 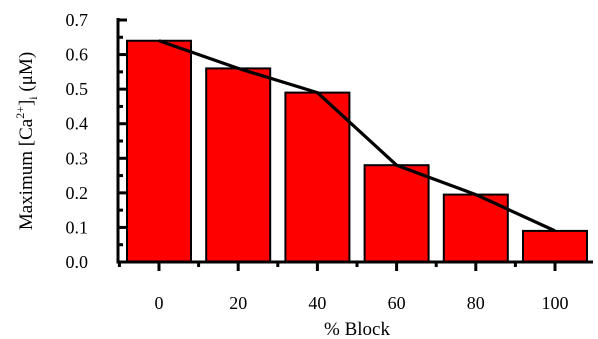 I want to click on y-tick-label: 0.2, so click(x=77, y=193).